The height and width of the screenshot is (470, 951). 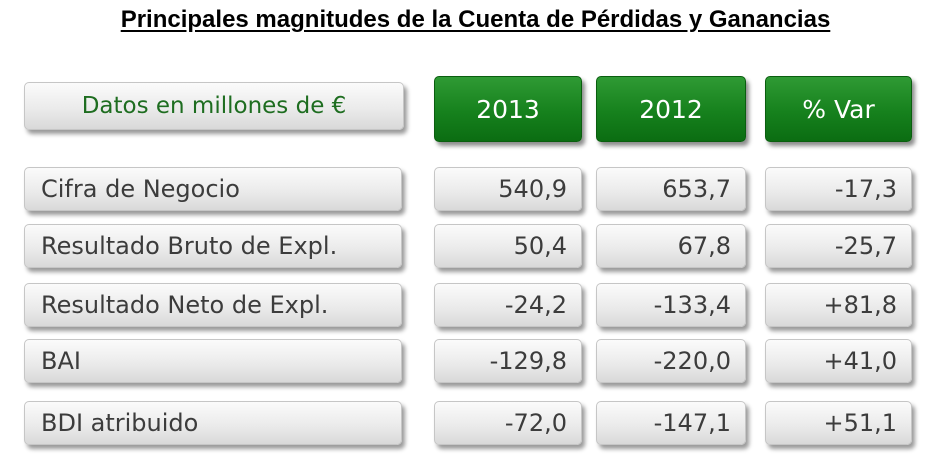 I want to click on value-cell-col-2013: 50,4, so click(x=508, y=246).